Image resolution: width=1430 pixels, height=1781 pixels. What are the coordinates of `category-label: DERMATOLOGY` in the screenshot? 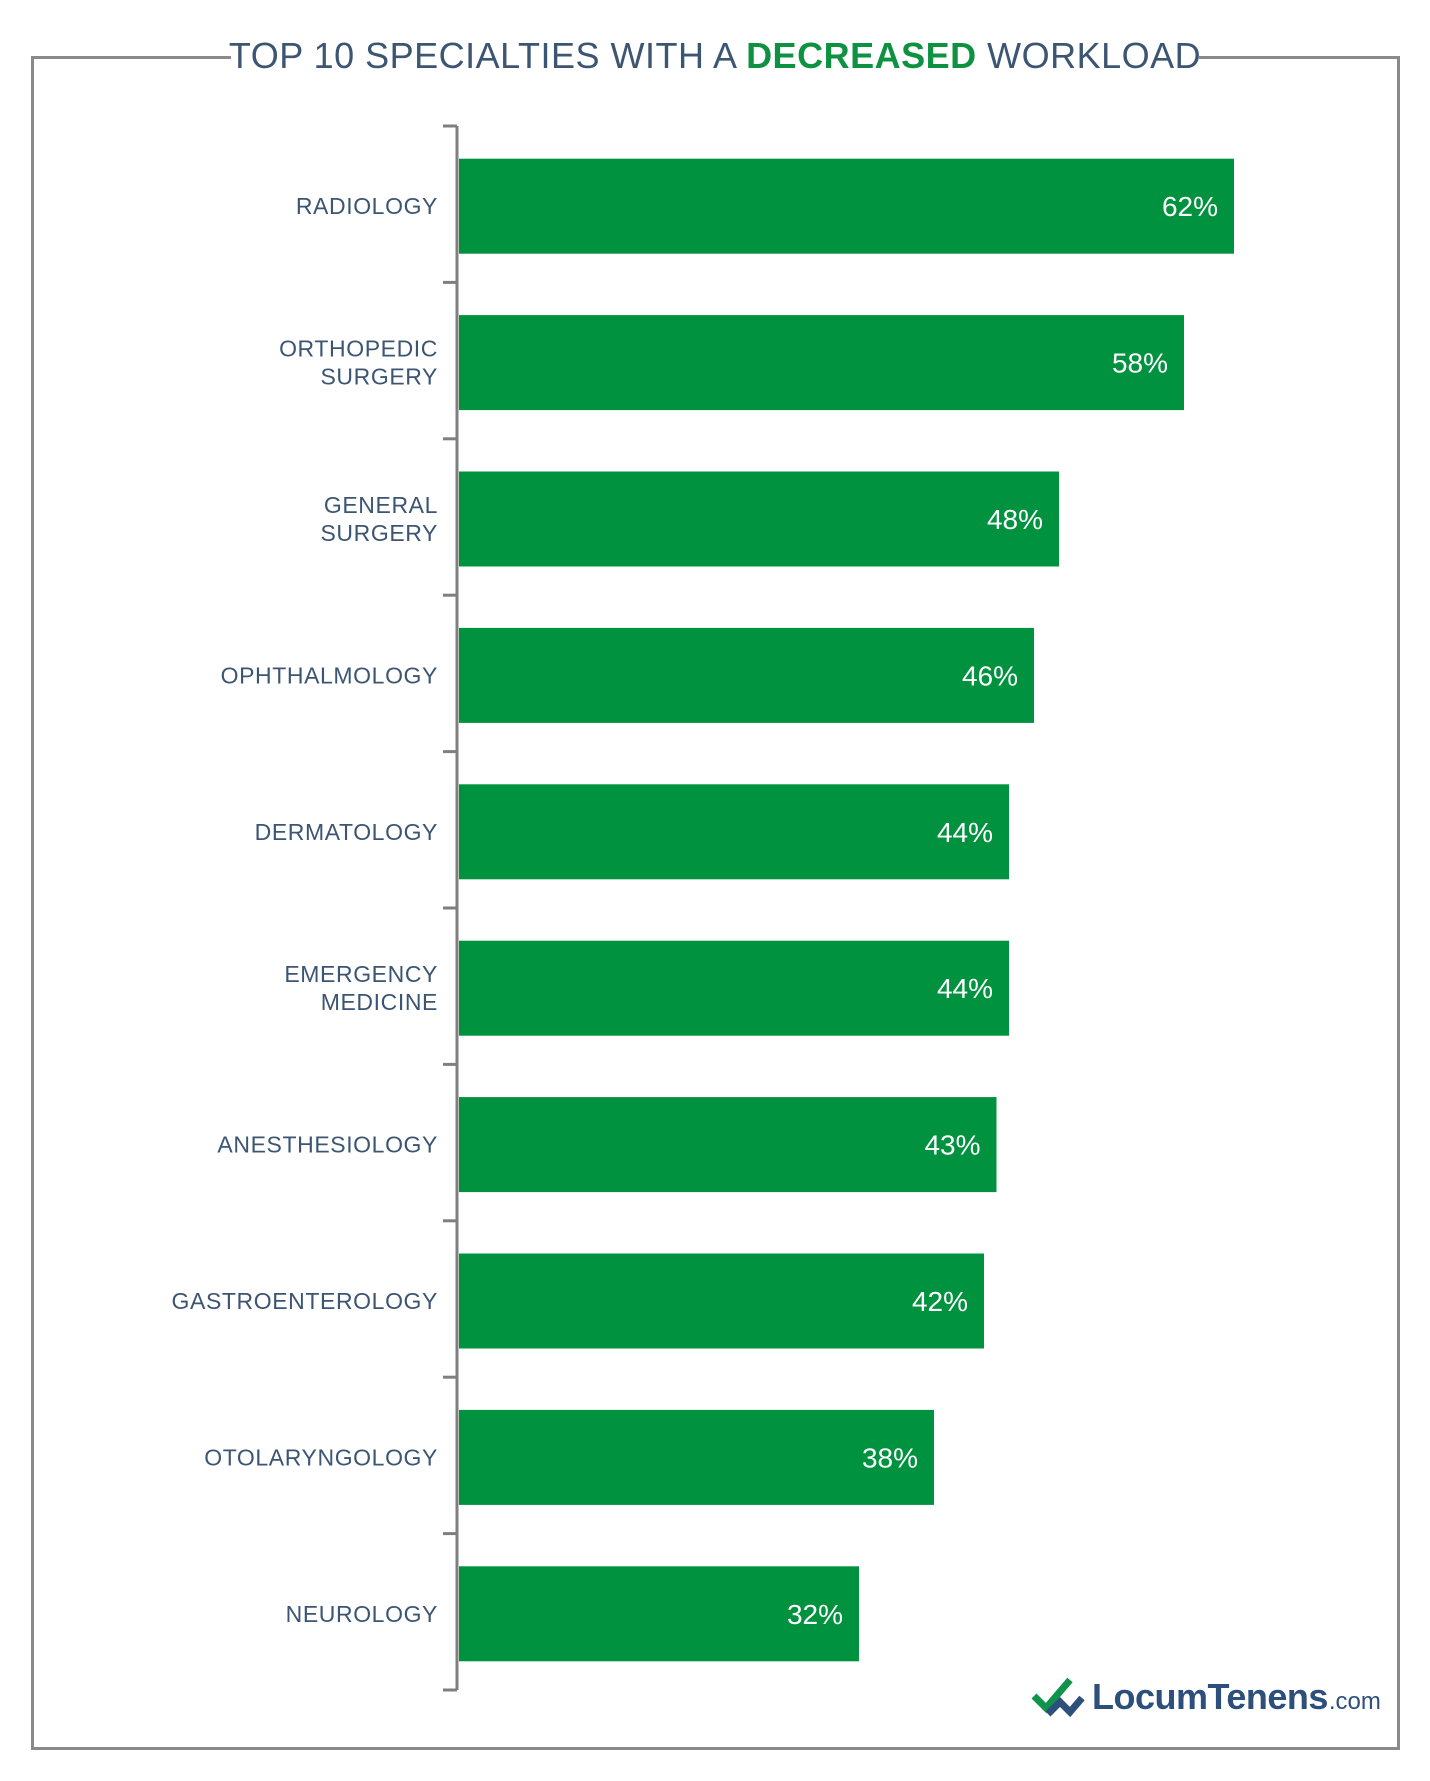 It's located at (346, 832).